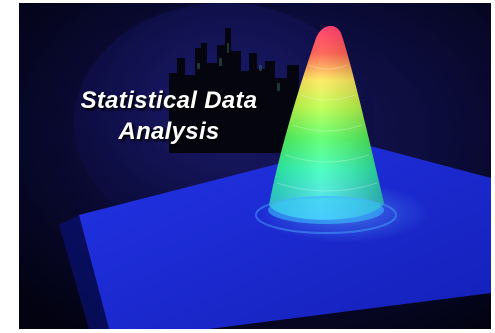  I want to click on cone-base-ring, so click(326, 215).